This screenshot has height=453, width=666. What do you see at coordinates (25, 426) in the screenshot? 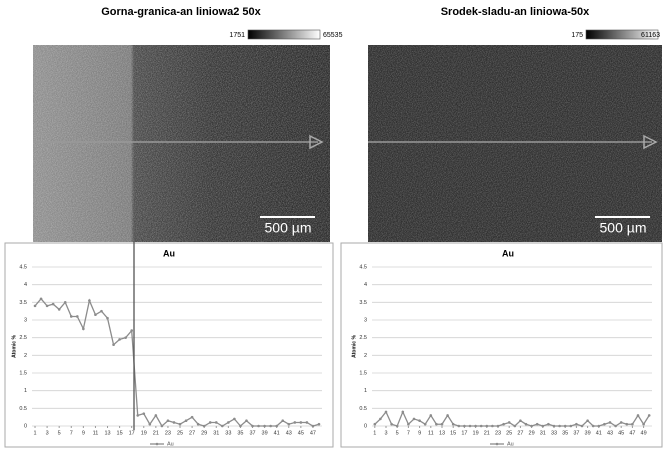
I see `y-tick-label: 0` at bounding box center [25, 426].